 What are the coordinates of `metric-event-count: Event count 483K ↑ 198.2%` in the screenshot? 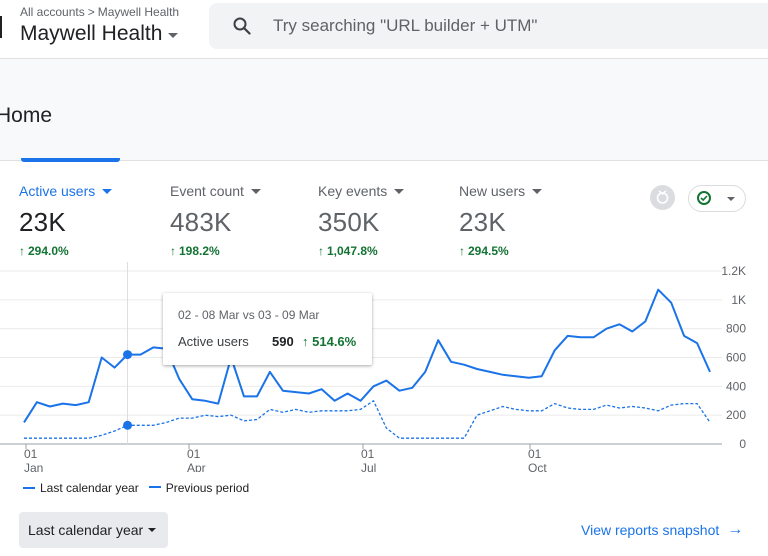 It's located at (215, 220).